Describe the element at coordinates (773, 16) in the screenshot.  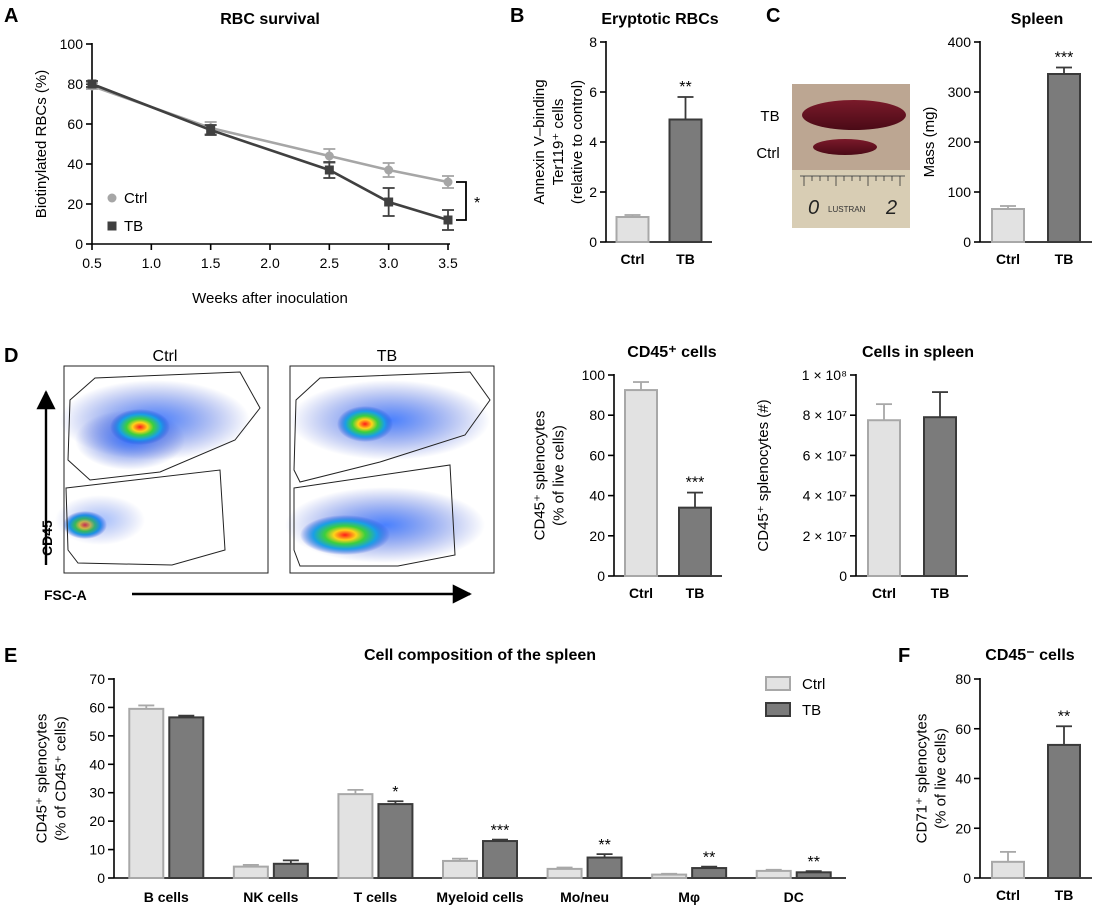
I see `panel-label-c: C` at that location.